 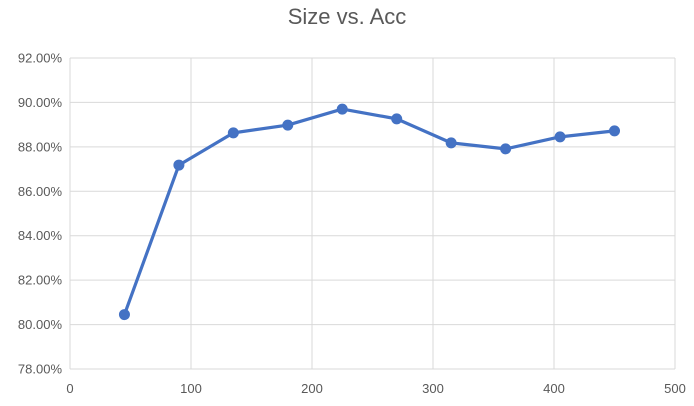 I want to click on x-tick-label: 200, so click(x=312, y=388).